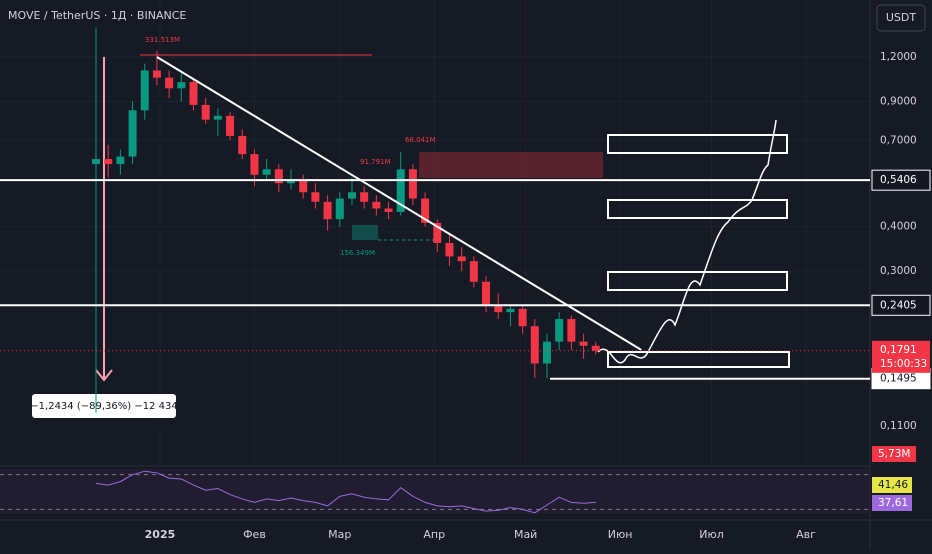  I want to click on countdown: 15:00:33, so click(903, 364).